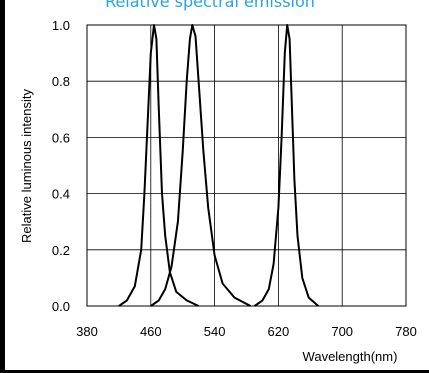 Image resolution: width=429 pixels, height=373 pixels. I want to click on x-tick-labels: 380 460 540 620 700 780, so click(246, 331).